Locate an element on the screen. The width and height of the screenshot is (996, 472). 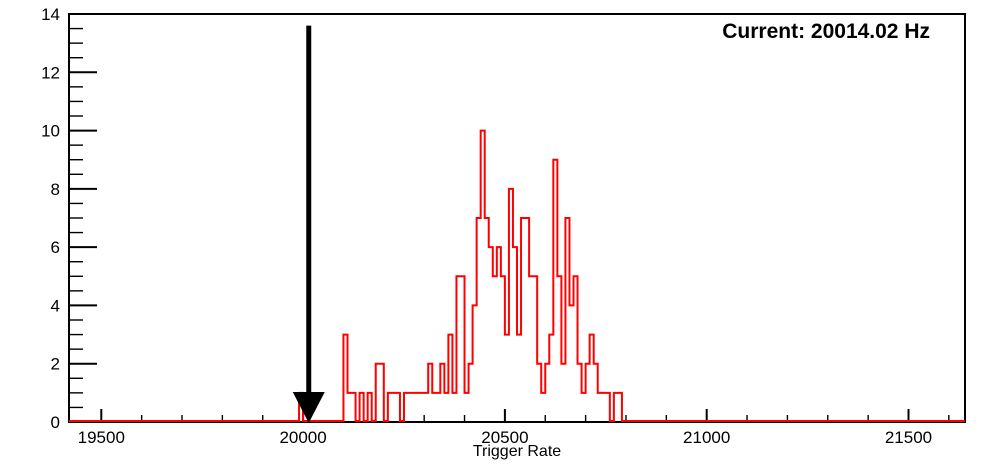
current-rate-label: Current: 20014.02 Hz is located at coordinates (826, 31).